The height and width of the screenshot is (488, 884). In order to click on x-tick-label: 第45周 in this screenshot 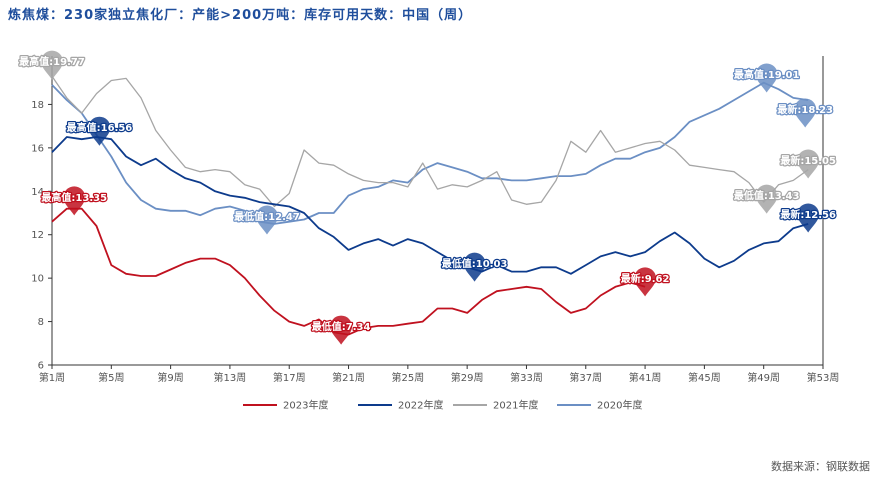, I will do `click(704, 377)`.